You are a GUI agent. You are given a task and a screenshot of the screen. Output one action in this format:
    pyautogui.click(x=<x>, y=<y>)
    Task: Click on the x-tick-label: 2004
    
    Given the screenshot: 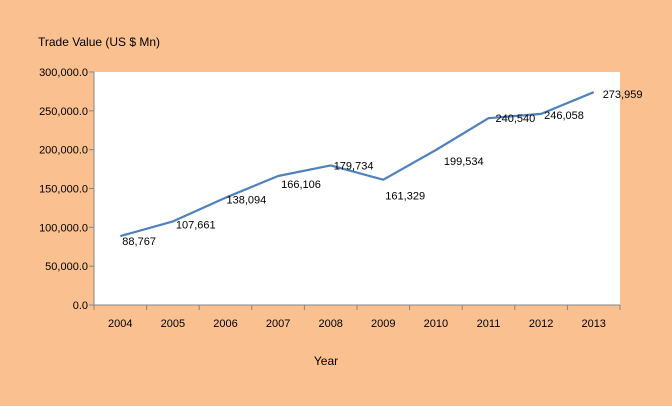 What is the action you would take?
    pyautogui.click(x=120, y=324)
    